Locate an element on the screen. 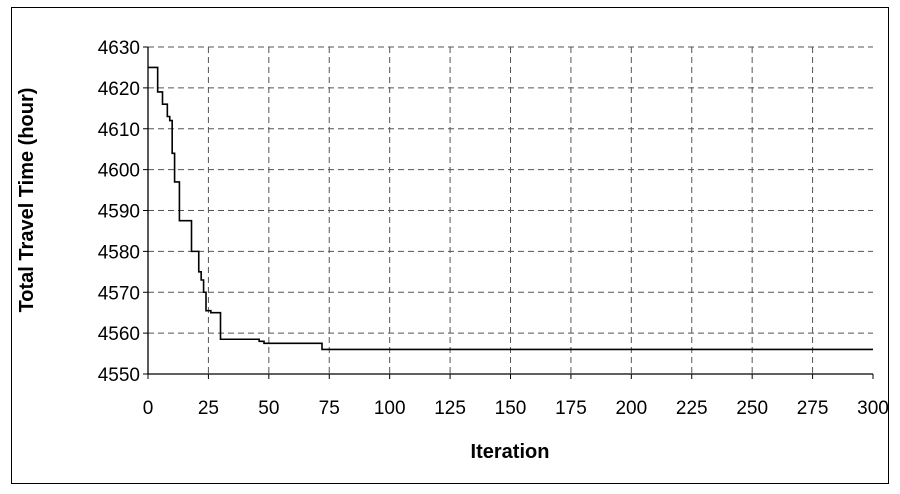  y-tick-label-6: 4610 is located at coordinates (119, 130).